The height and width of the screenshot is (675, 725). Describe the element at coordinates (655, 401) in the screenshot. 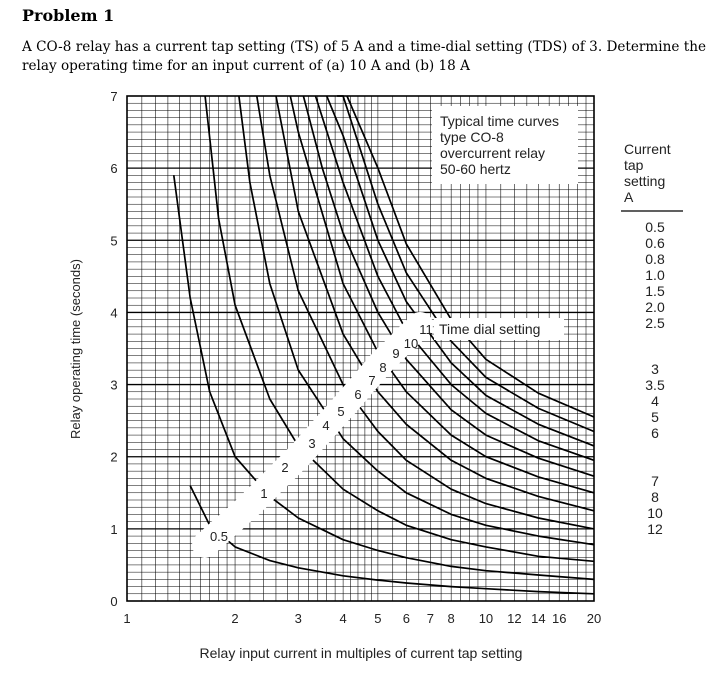

I see `tap-setting-value: 4` at that location.